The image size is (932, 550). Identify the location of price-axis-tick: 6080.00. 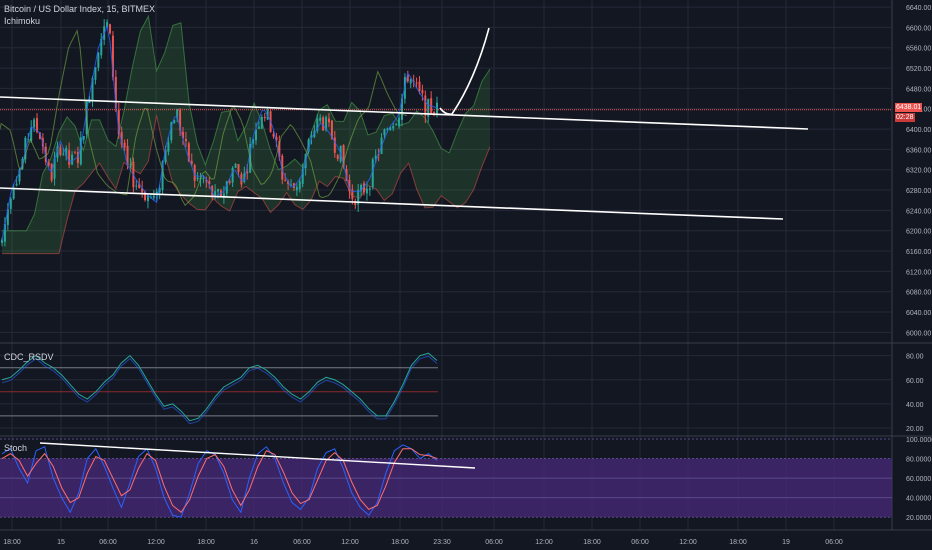
(918, 293).